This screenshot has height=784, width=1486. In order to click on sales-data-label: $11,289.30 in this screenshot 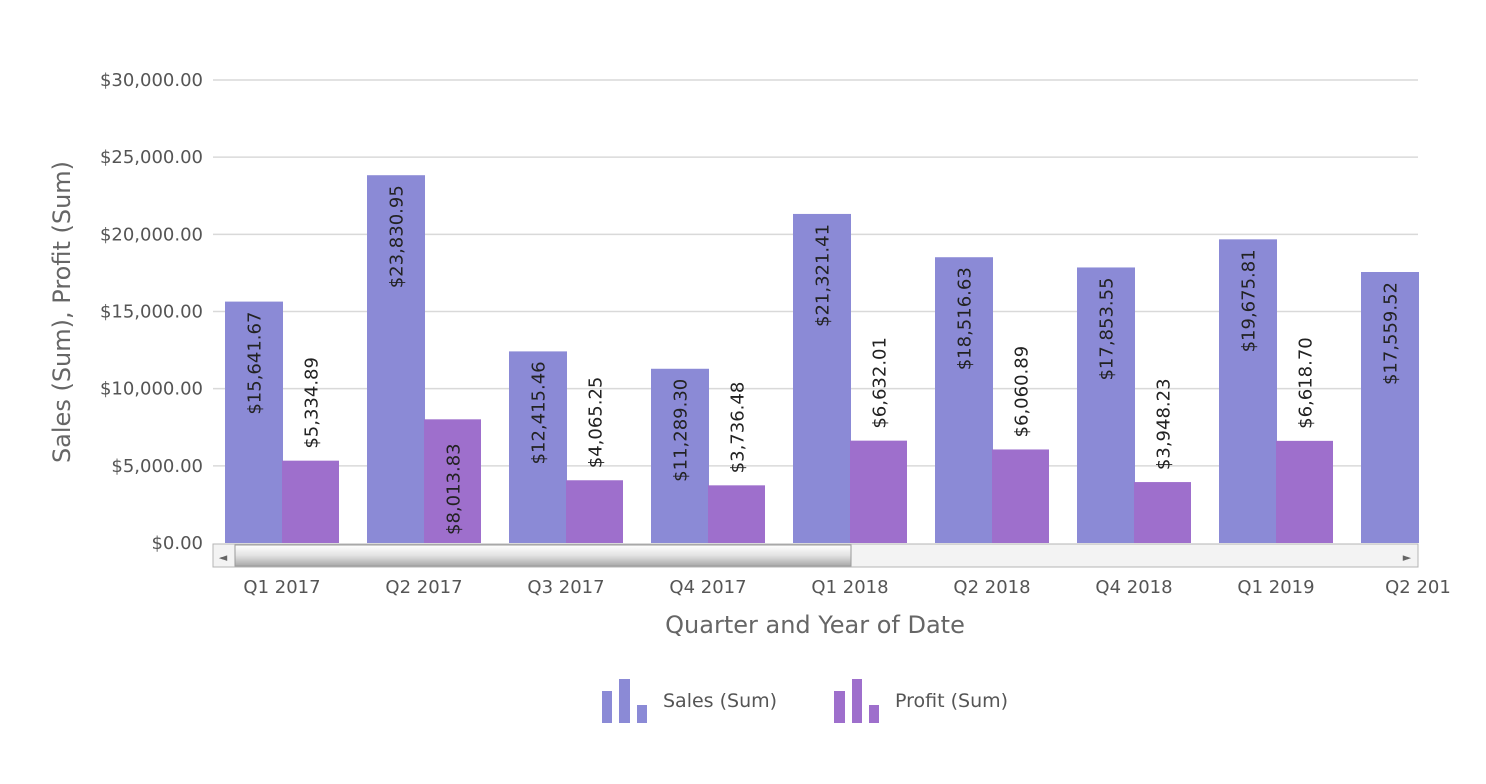, I will do `click(681, 430)`.